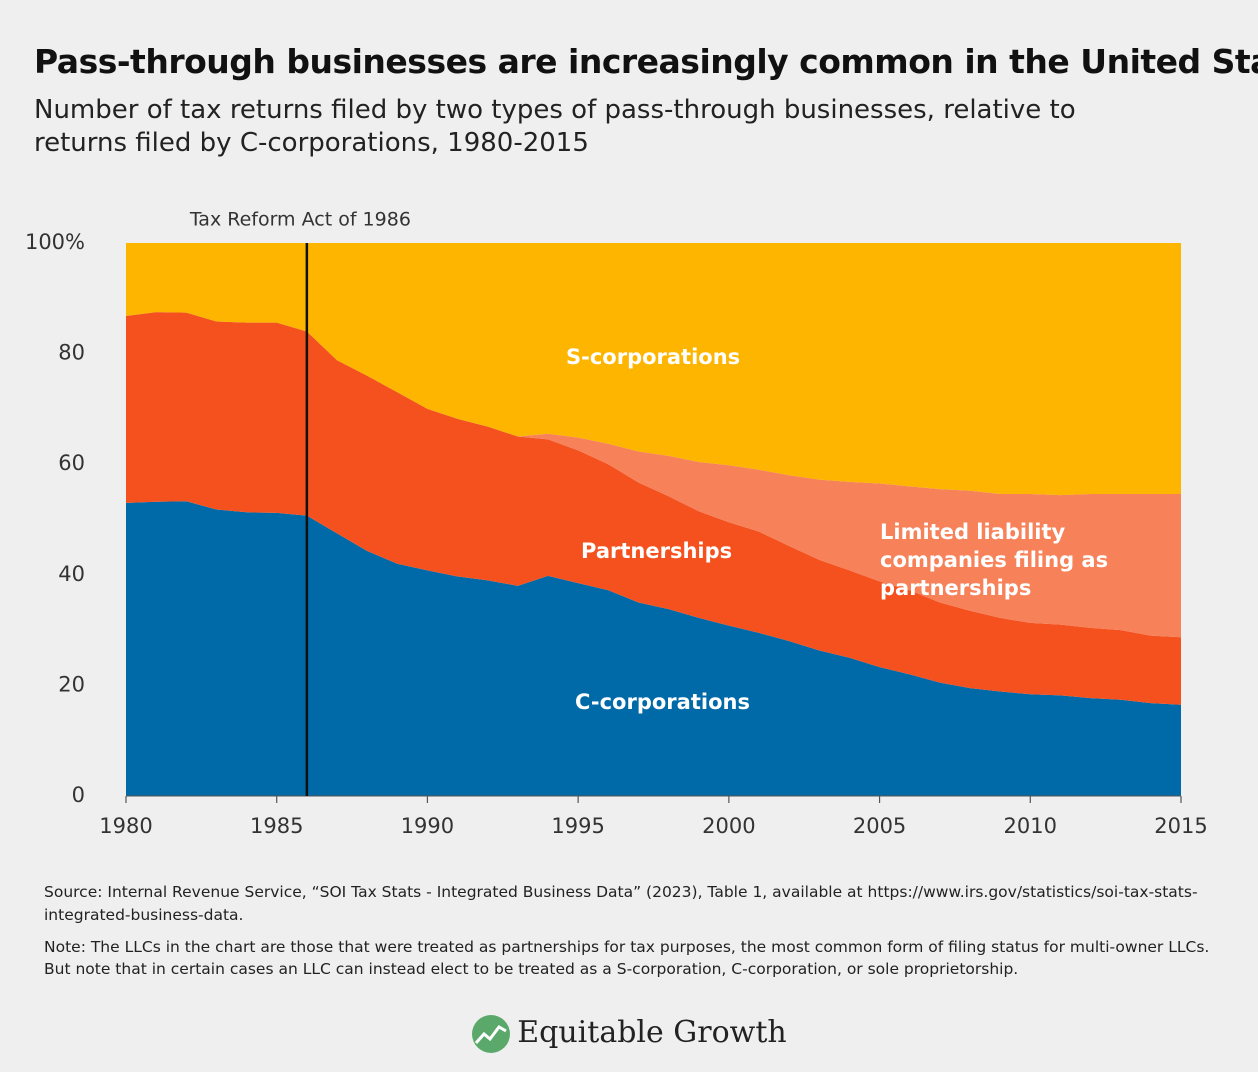 This screenshot has width=1258, height=1072. What do you see at coordinates (1180, 826) in the screenshot?
I see `x-tick-label: 2015` at bounding box center [1180, 826].